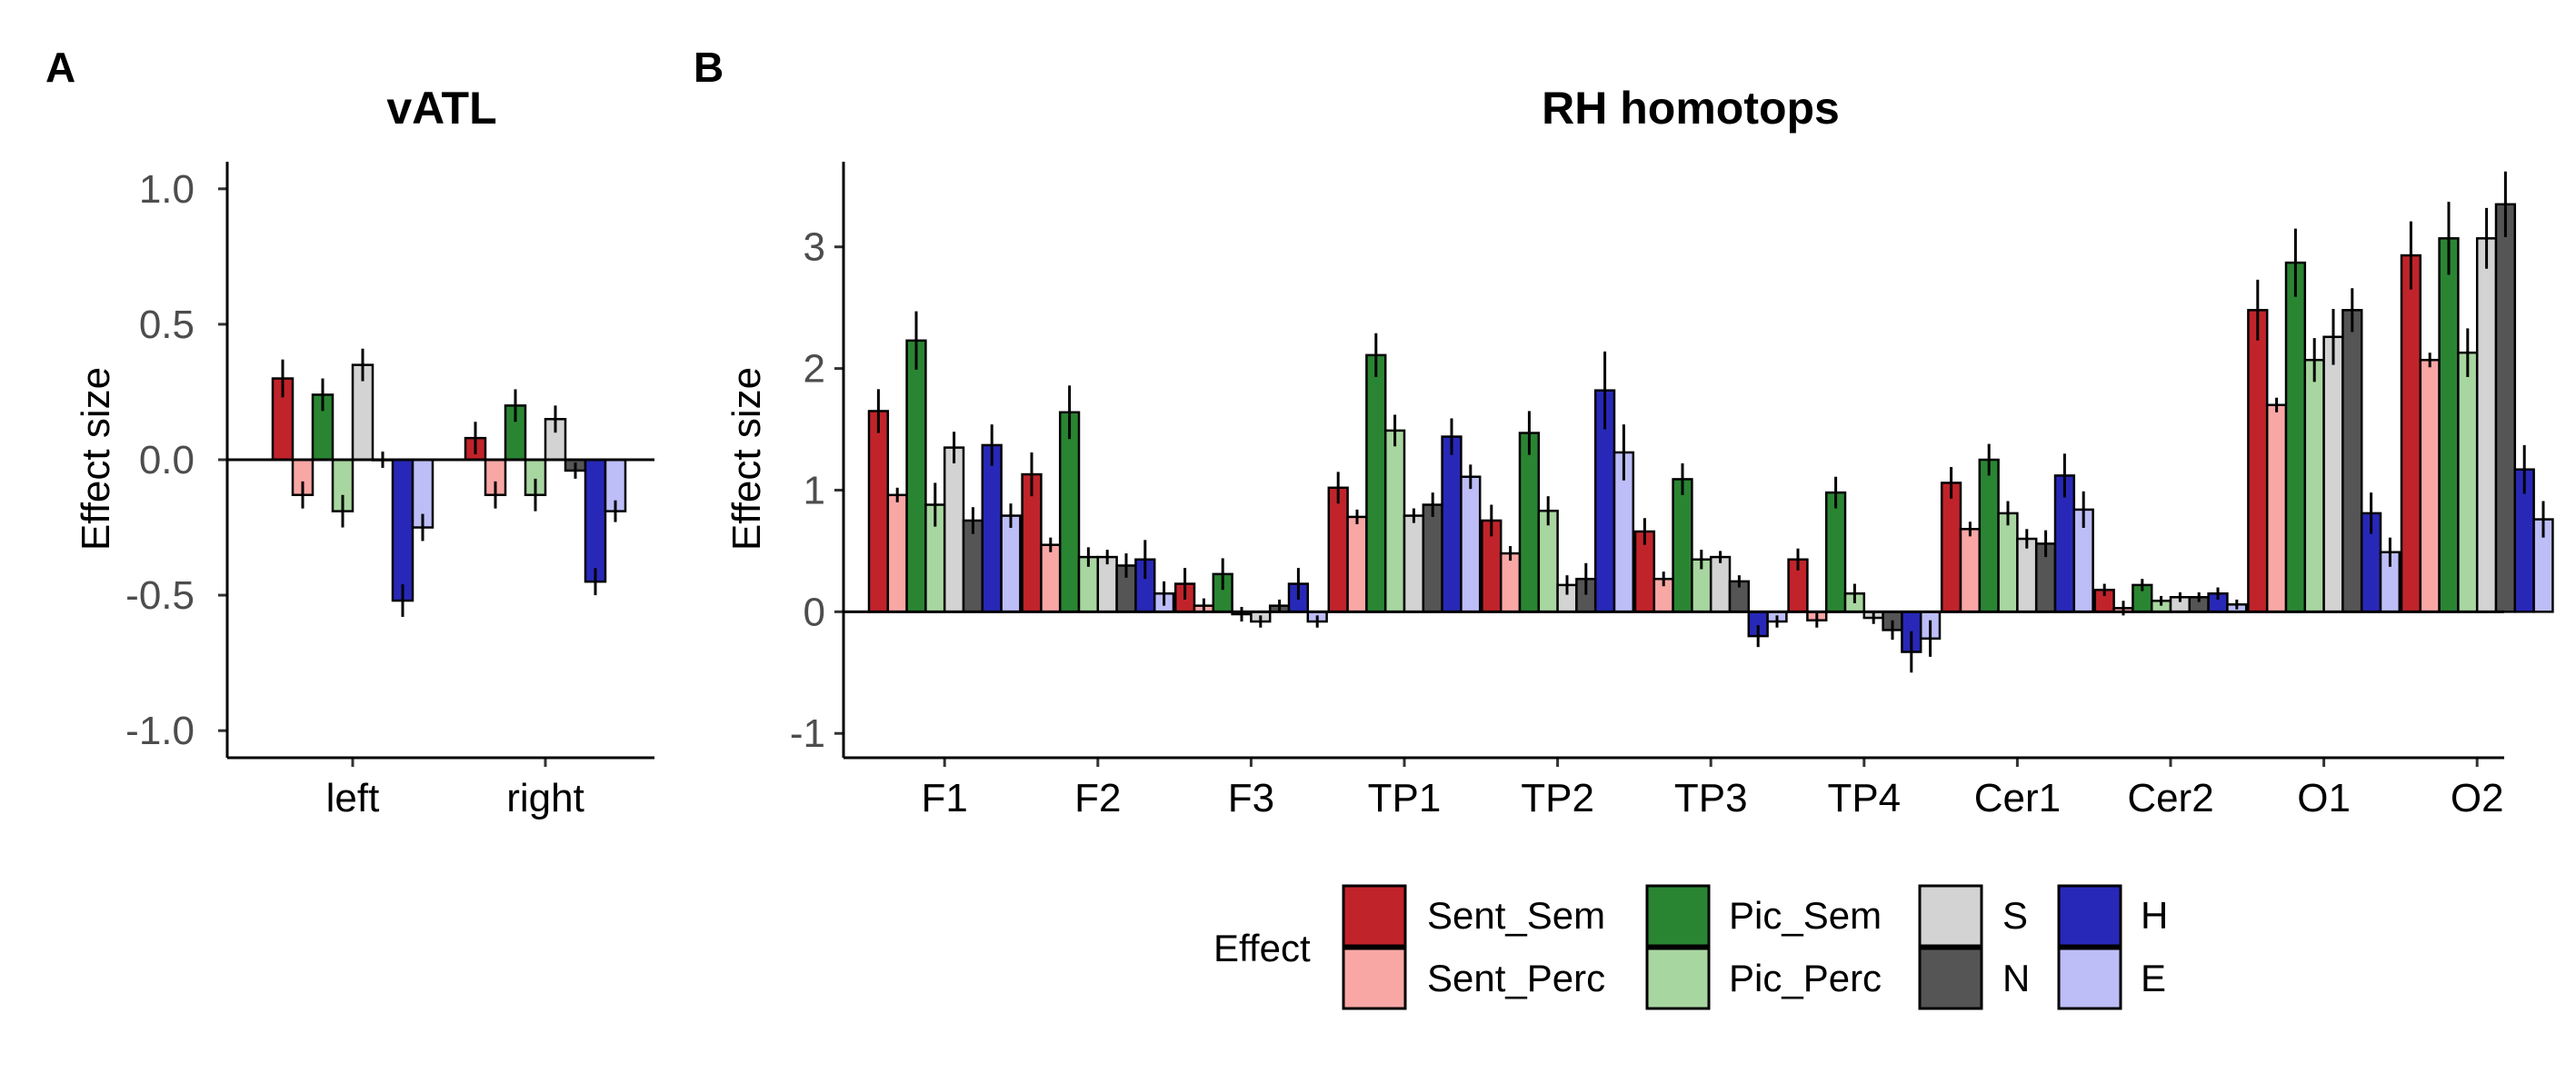 The width and height of the screenshot is (2576, 1073). Describe the element at coordinates (441, 109) in the screenshot. I see `vatl-title: vATL` at that location.